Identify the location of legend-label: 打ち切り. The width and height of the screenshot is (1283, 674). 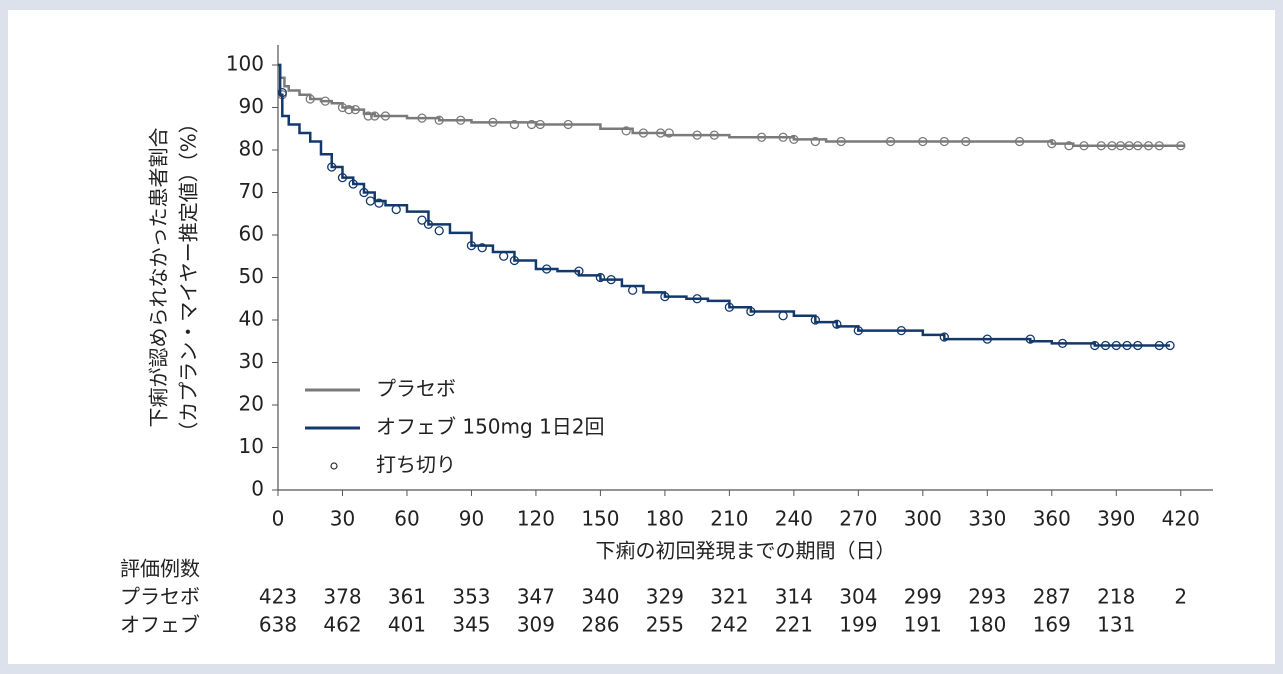
(416, 465).